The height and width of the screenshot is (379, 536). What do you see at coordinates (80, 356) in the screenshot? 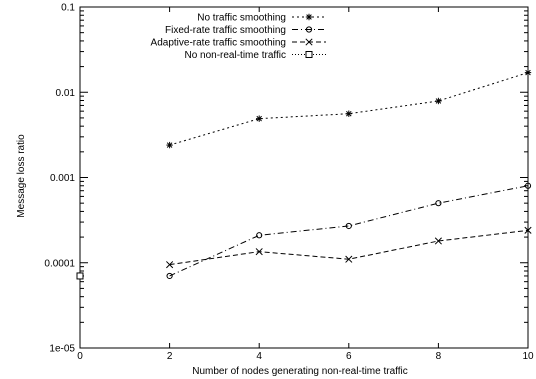
I see `x-tick-label: 0` at bounding box center [80, 356].